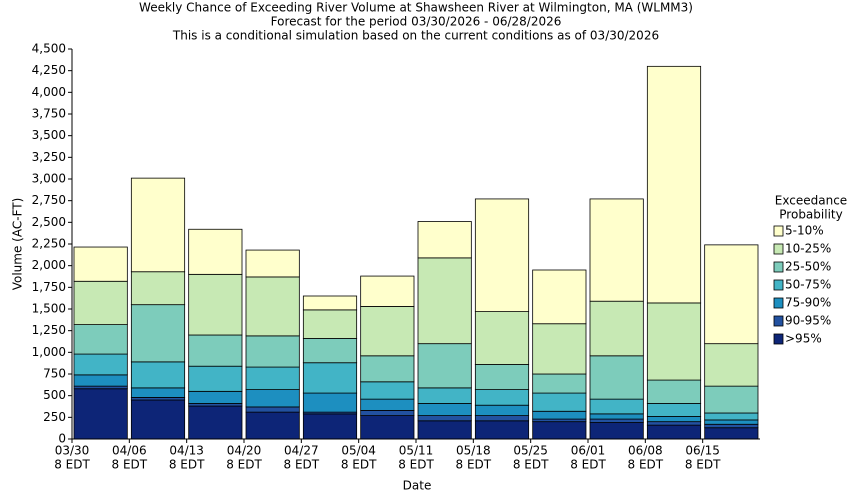  Describe the element at coordinates (49, 265) in the screenshot. I see `y-tick-label: 2,000` at that location.